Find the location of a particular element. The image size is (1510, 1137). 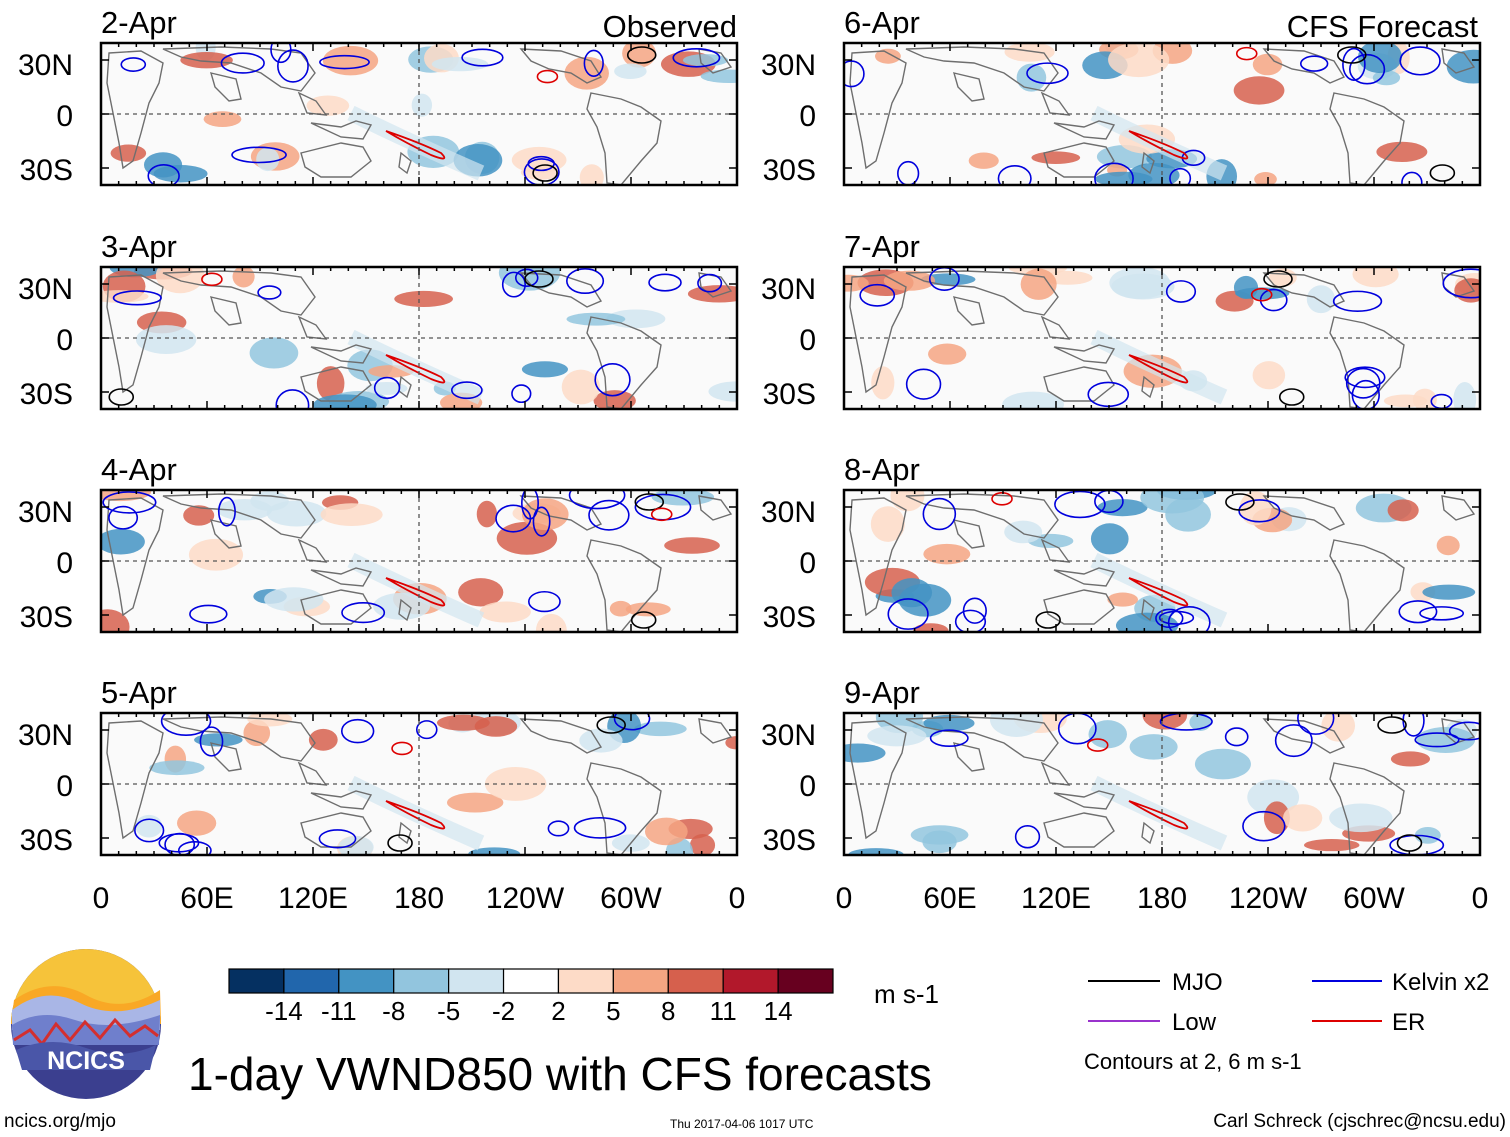

panel-date-label: 9-Apr is located at coordinates (882, 692).